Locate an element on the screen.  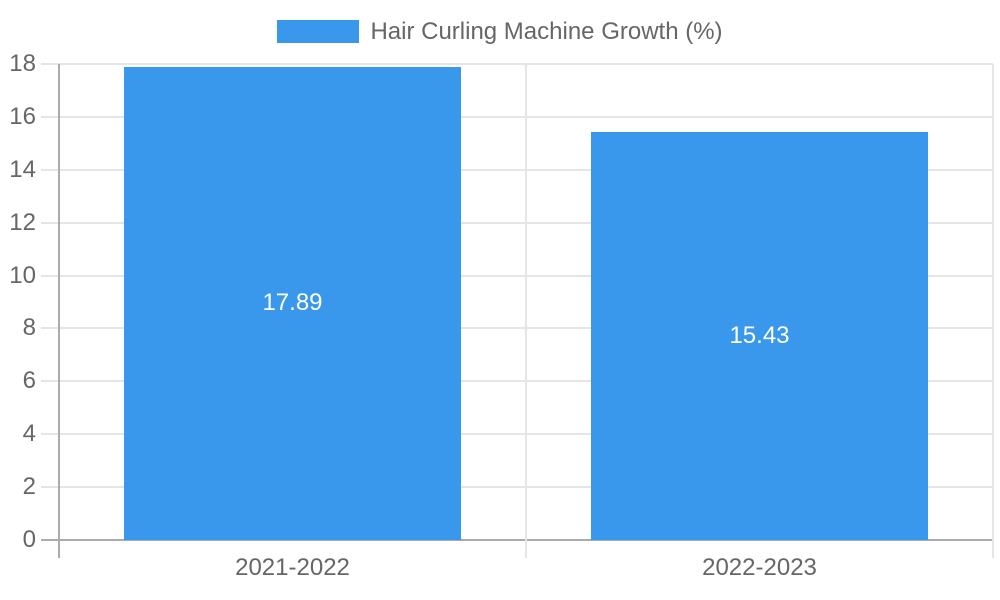
y-axis-tick-label: 12 is located at coordinates (22, 222).